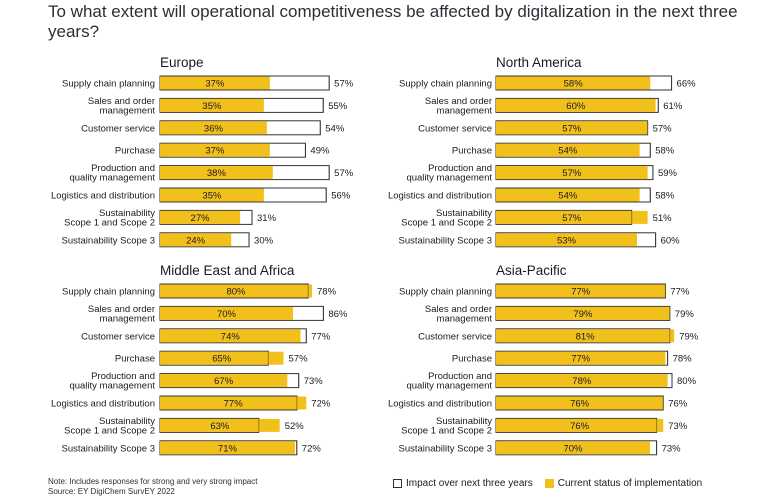 This screenshot has width=760, height=504. I want to click on current-value-label: 37%, so click(215, 84).